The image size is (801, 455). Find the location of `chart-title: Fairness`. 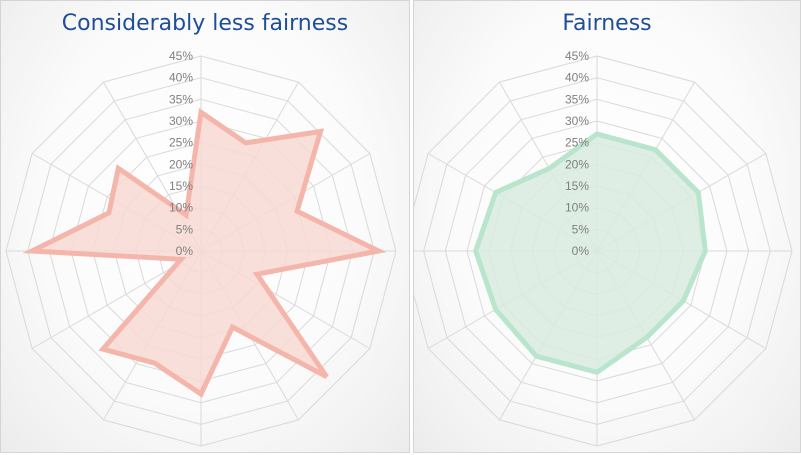

chart-title: Fairness is located at coordinates (607, 23).